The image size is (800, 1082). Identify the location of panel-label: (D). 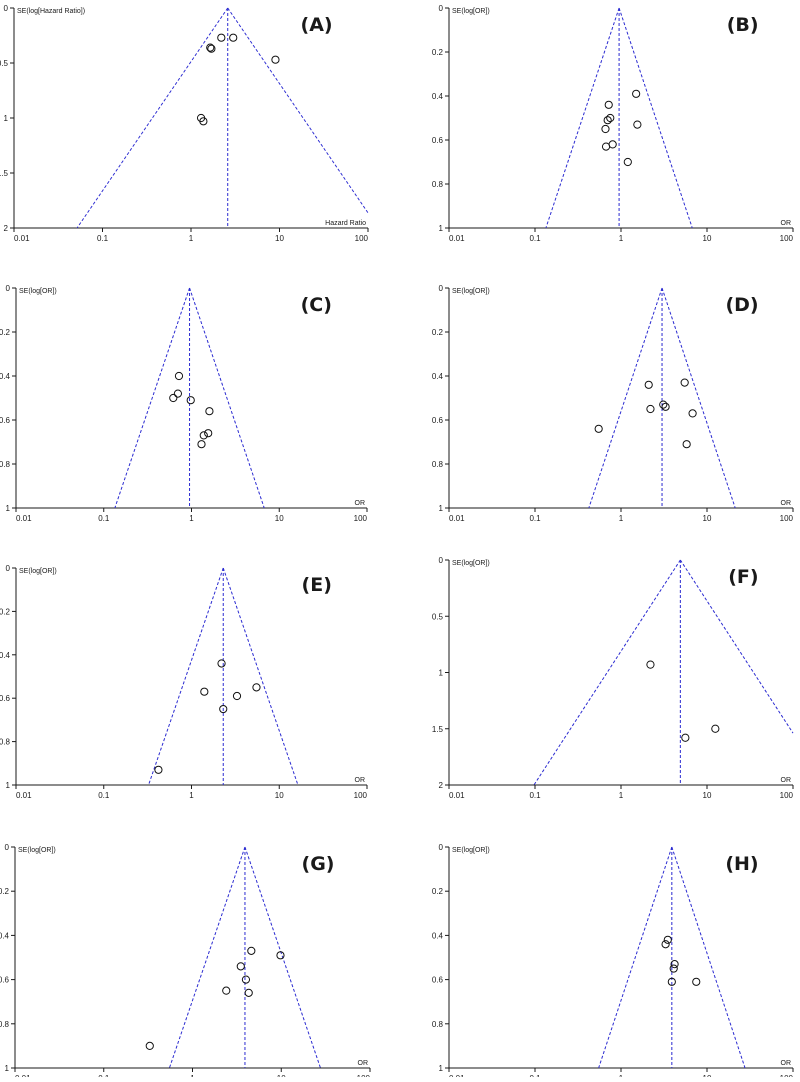
(741, 305).